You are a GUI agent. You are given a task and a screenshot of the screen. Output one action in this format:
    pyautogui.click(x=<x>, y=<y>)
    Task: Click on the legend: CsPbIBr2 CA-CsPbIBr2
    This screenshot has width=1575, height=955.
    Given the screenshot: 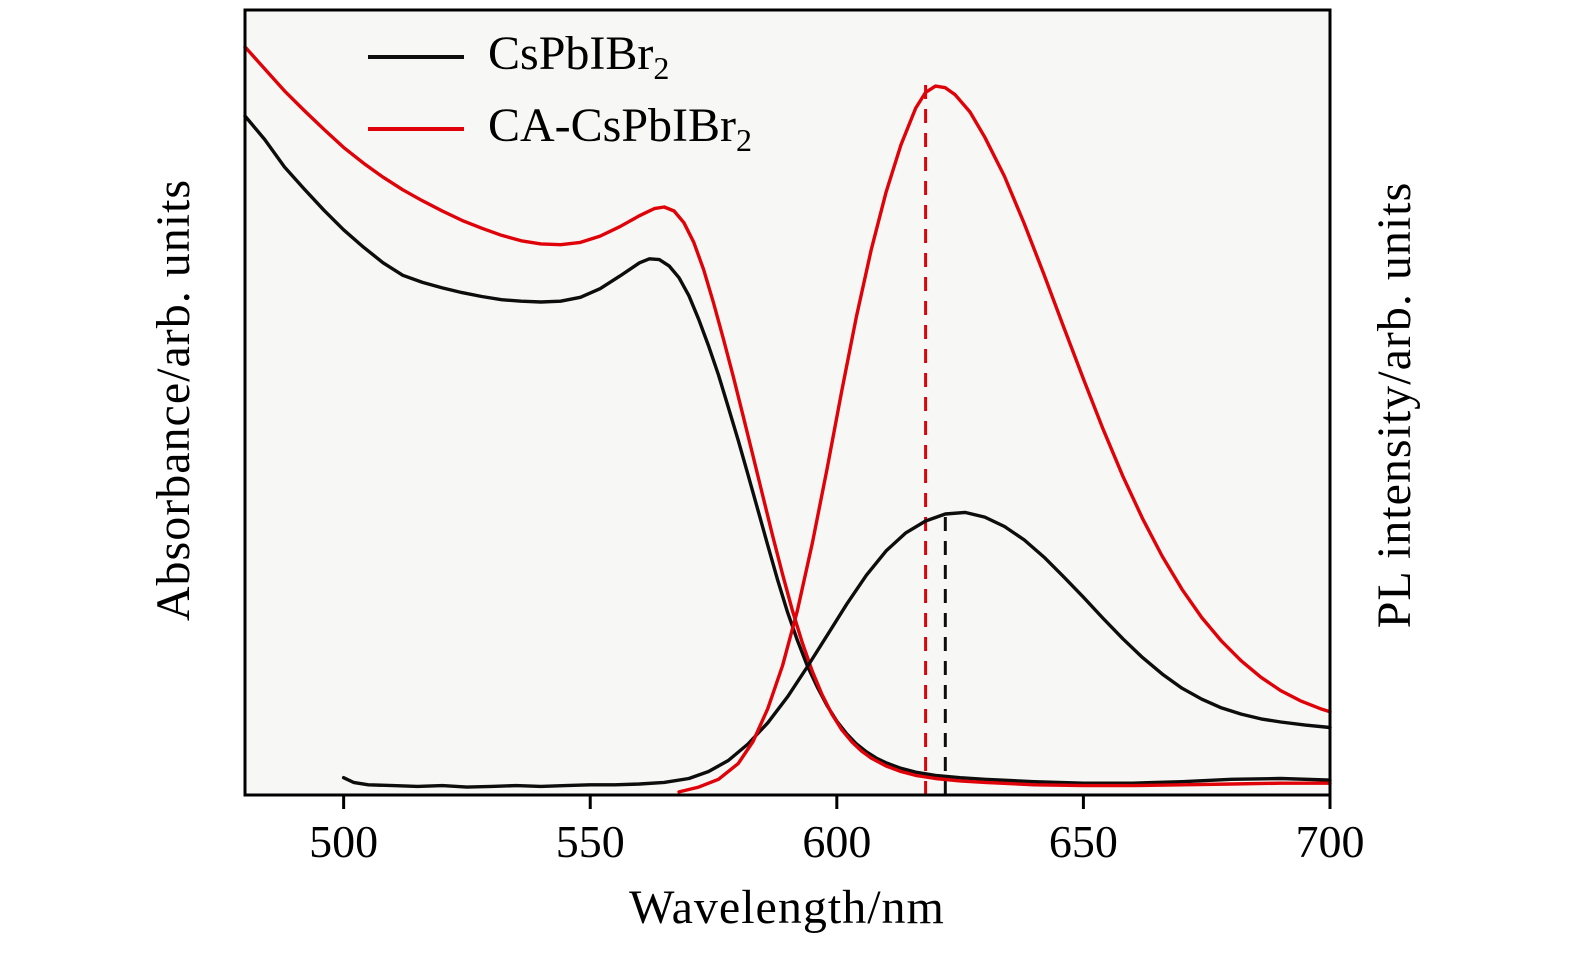 What is the action you would take?
    pyautogui.click(x=560, y=93)
    